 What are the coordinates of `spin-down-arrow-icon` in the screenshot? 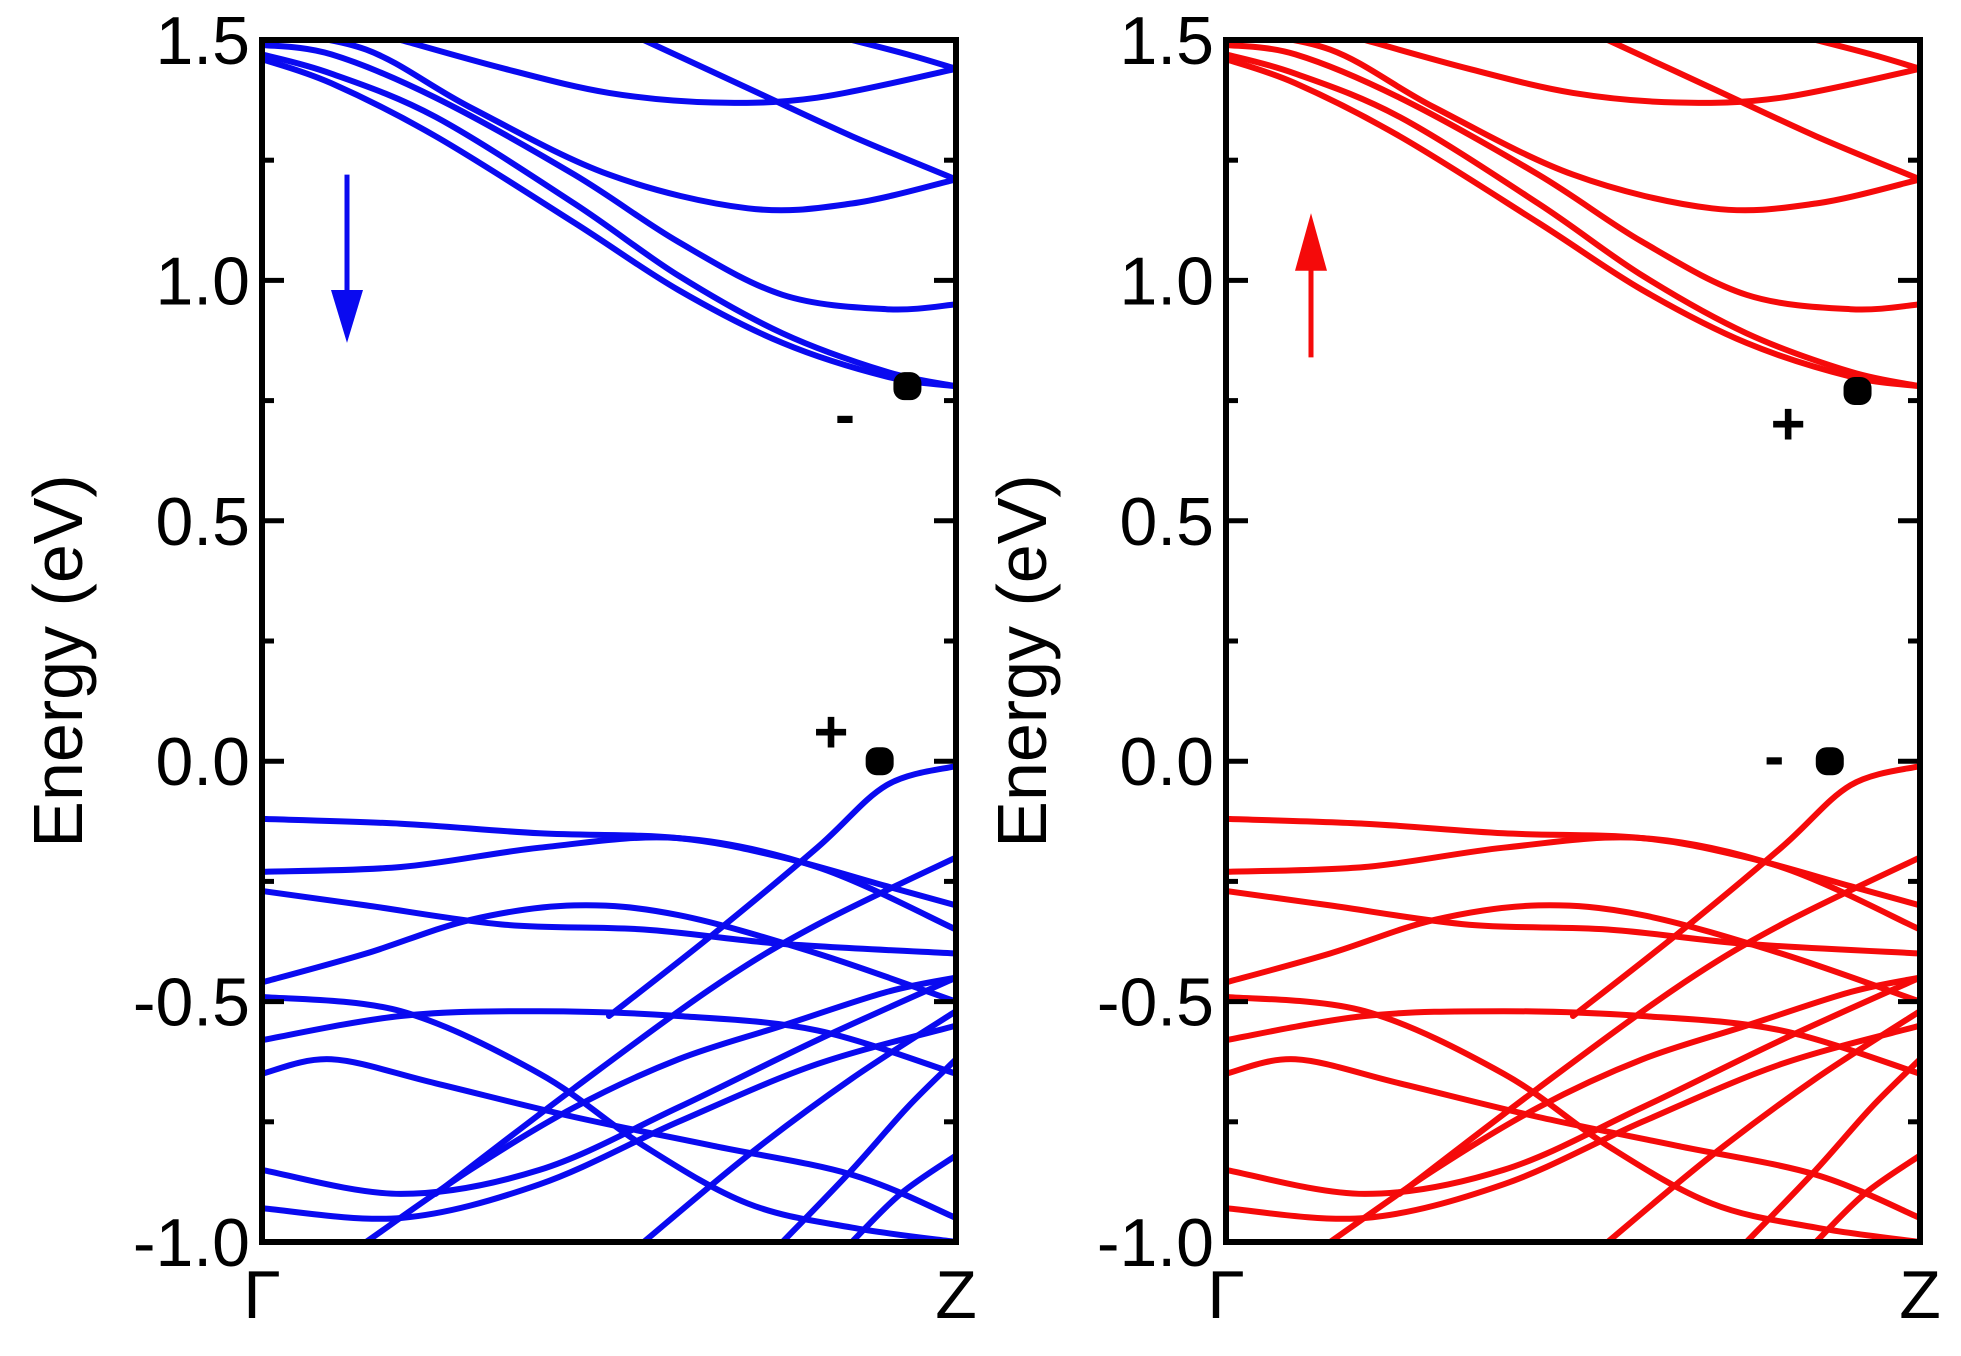 It's located at (347, 258).